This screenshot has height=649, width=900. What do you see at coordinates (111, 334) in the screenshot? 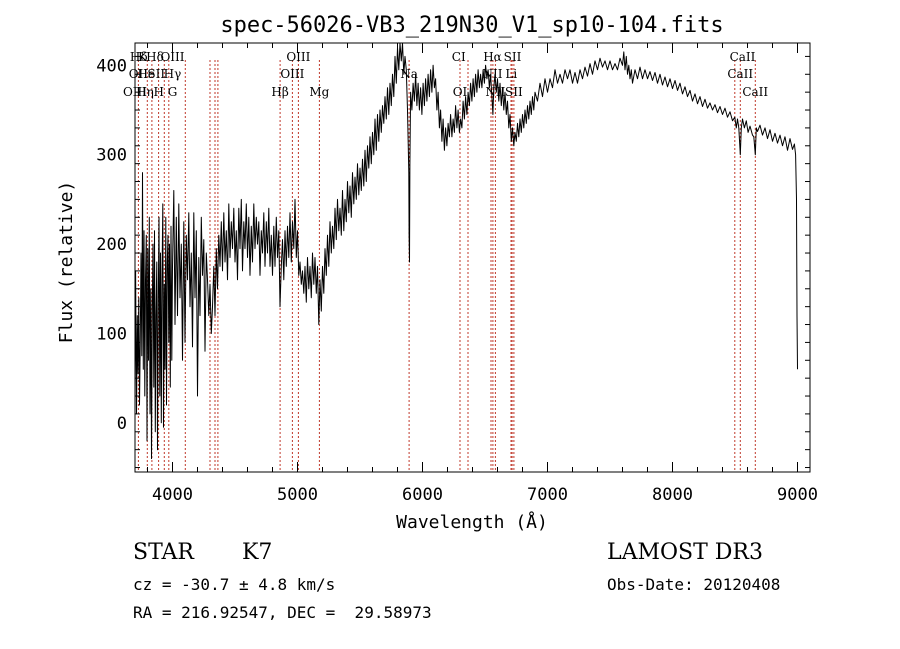
I see `y-tick-label-100: 100` at bounding box center [111, 334].